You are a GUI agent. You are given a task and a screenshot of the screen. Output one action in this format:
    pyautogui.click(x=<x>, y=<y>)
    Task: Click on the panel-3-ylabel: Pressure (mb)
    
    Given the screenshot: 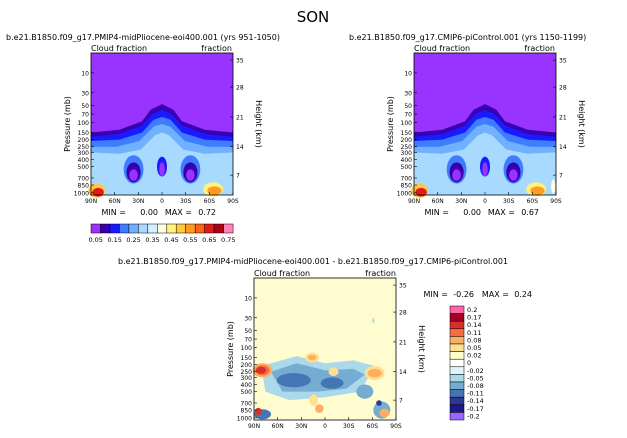 What is the action you would take?
    pyautogui.click(x=230, y=349)
    